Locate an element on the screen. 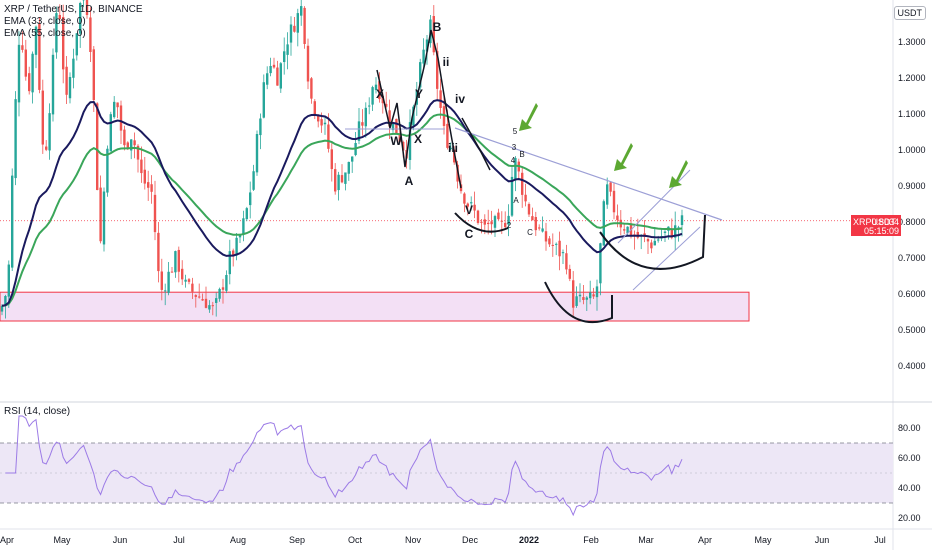 The width and height of the screenshot is (932, 550). wave-label: iii is located at coordinates (453, 148).